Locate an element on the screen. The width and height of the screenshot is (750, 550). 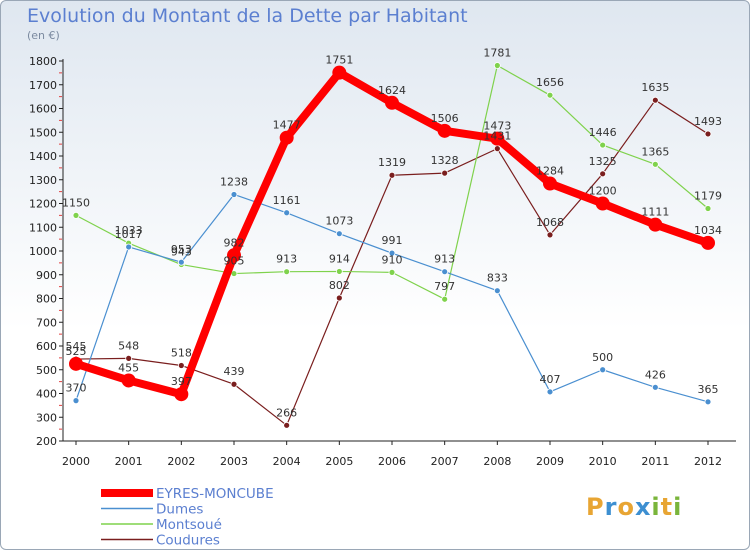
y-tick-label: 1700 is located at coordinates (43, 85).